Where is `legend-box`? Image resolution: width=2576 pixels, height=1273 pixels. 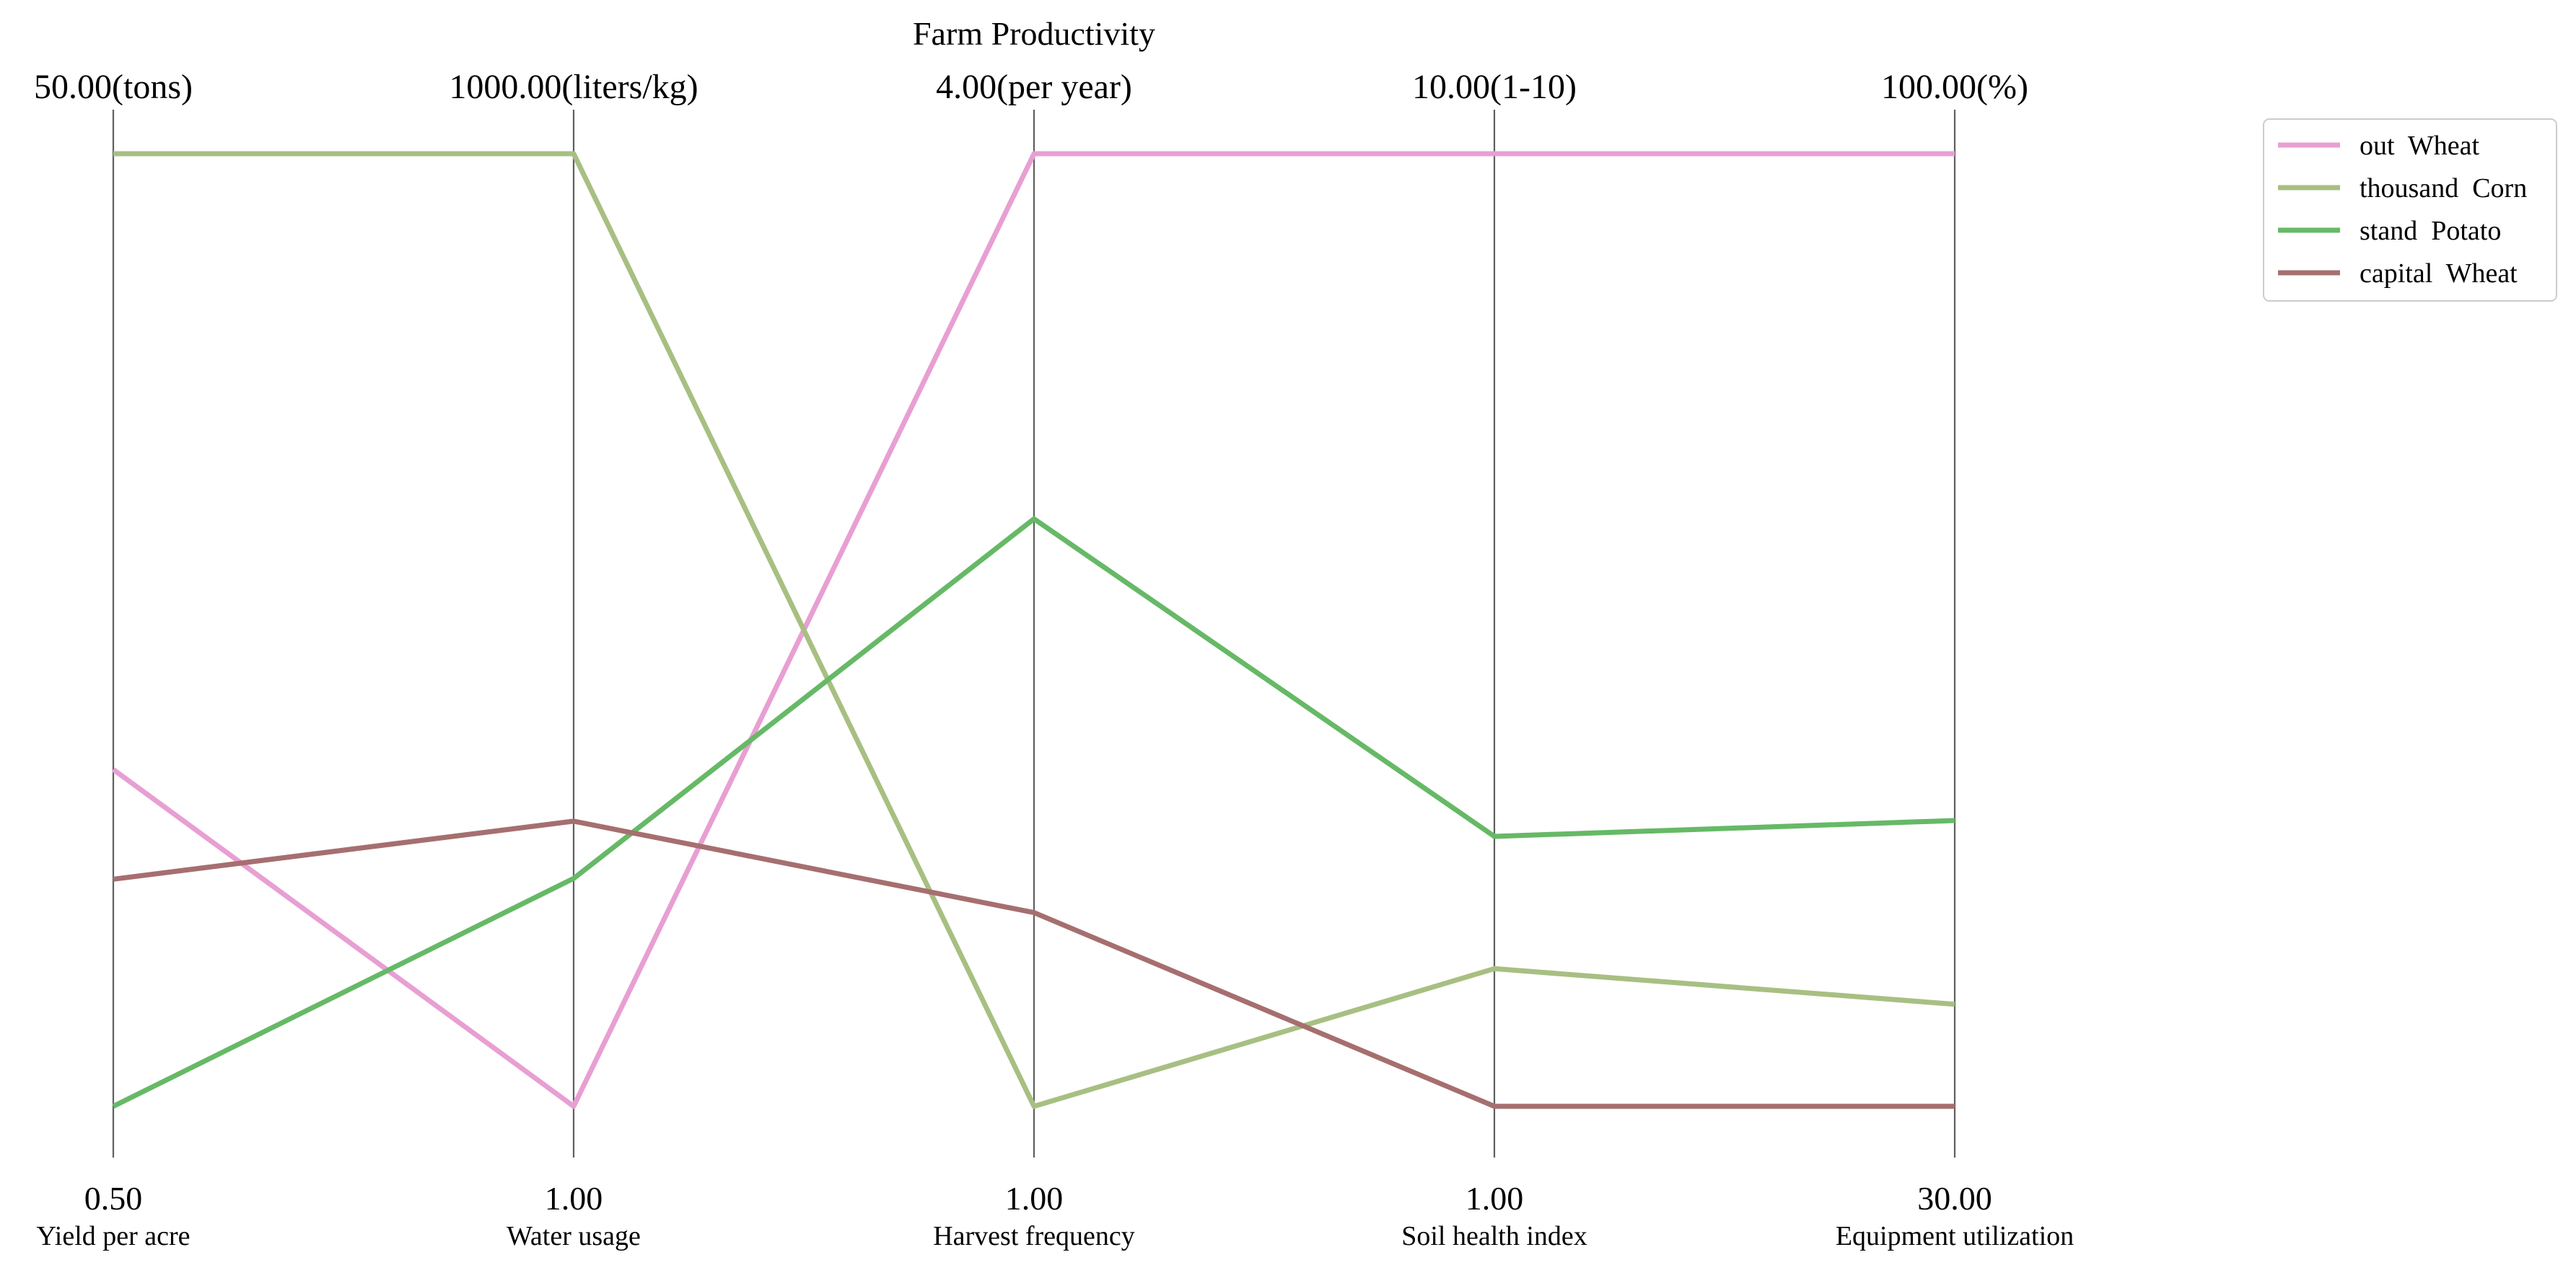
legend-box is located at coordinates (2410, 210).